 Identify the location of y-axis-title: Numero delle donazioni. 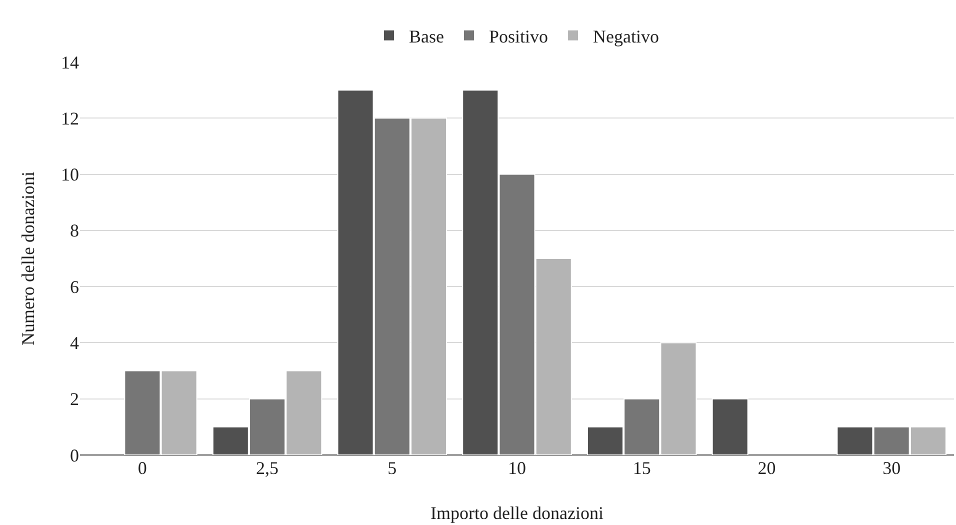
(28, 259).